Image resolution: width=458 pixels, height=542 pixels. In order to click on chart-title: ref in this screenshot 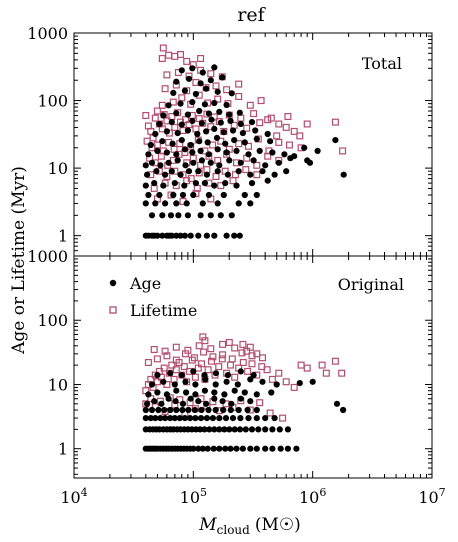, I will do `click(251, 15)`.